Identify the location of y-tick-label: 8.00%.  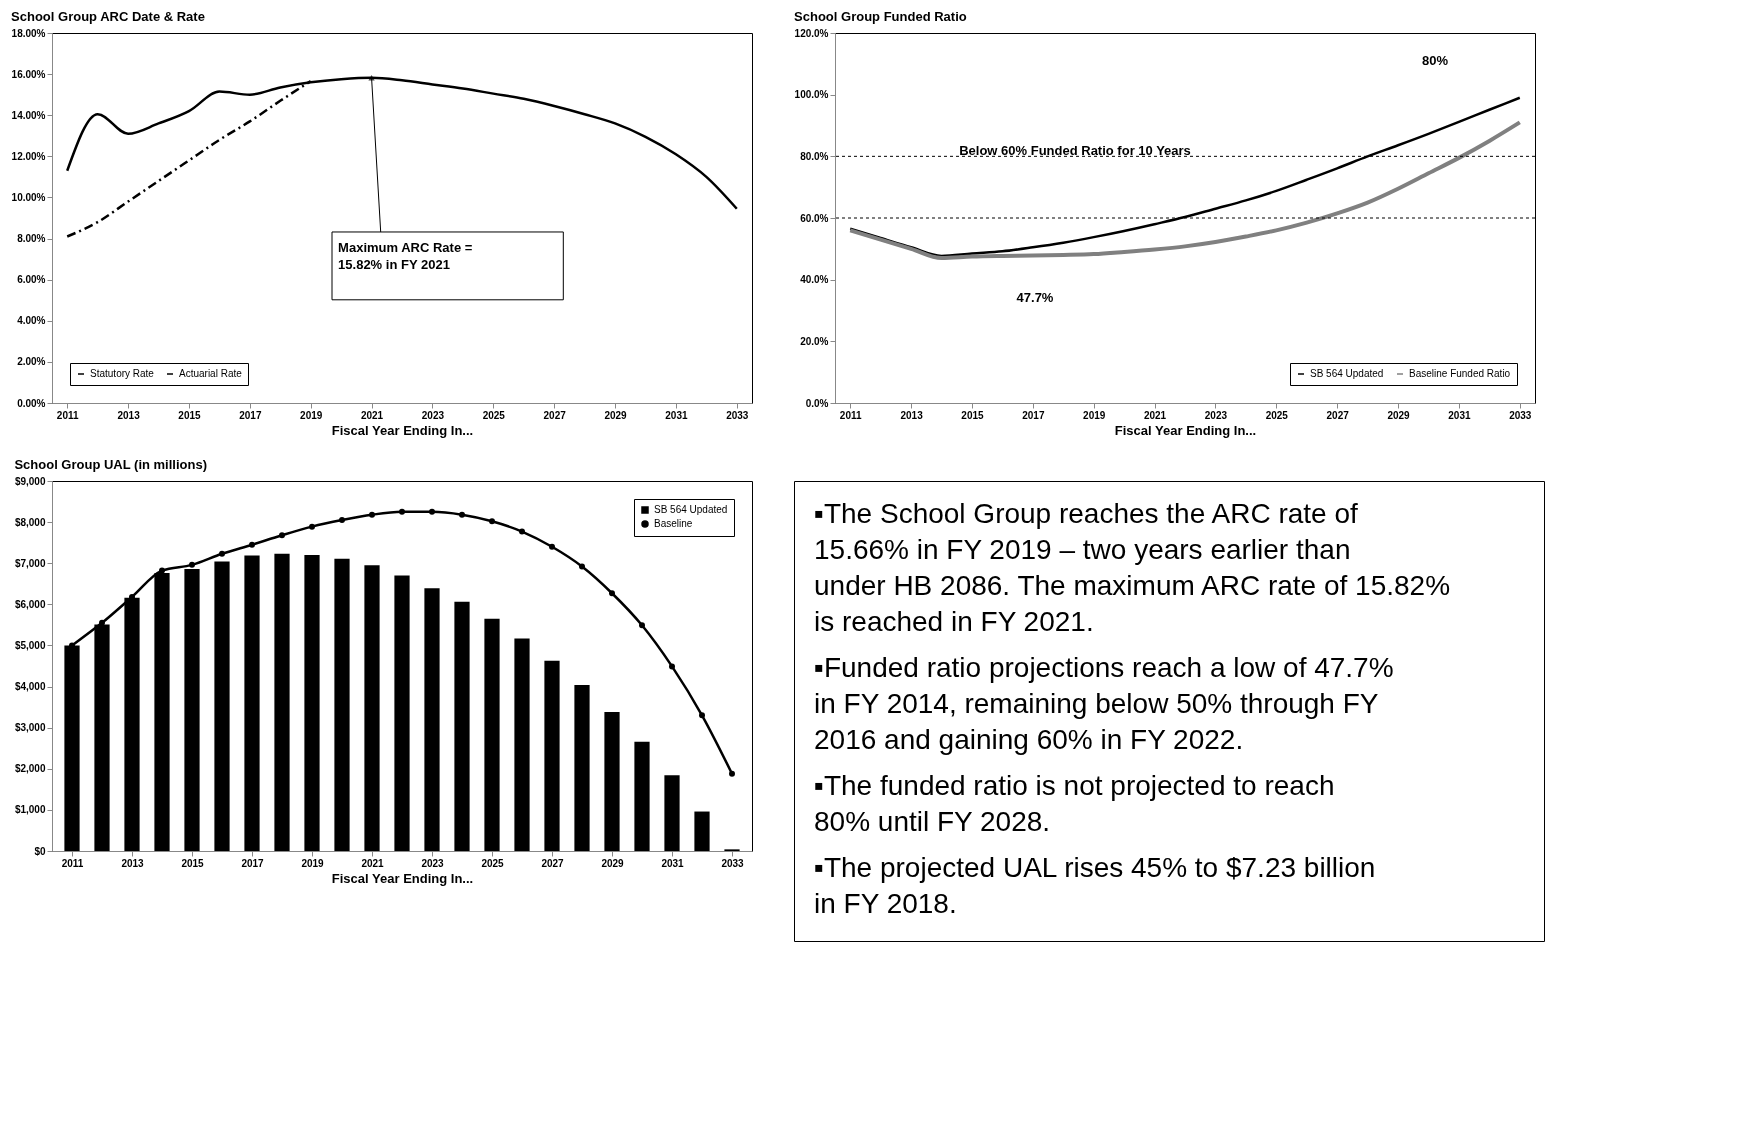
(31, 239).